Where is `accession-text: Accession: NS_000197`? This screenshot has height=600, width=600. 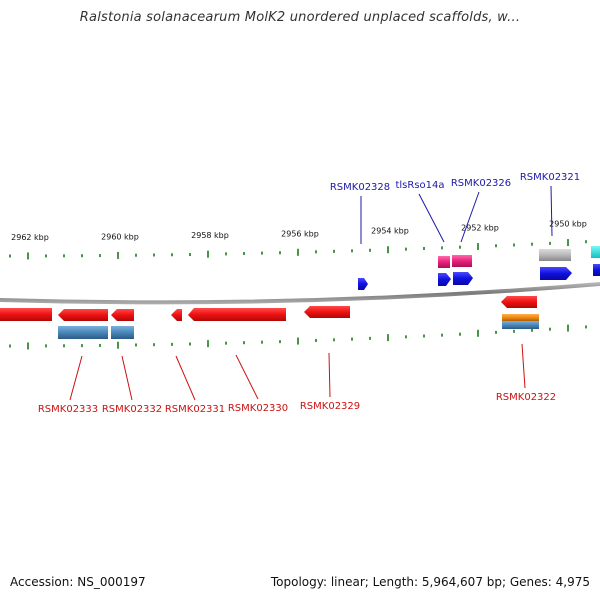 accession-text: Accession: NS_000197 is located at coordinates (78, 582).